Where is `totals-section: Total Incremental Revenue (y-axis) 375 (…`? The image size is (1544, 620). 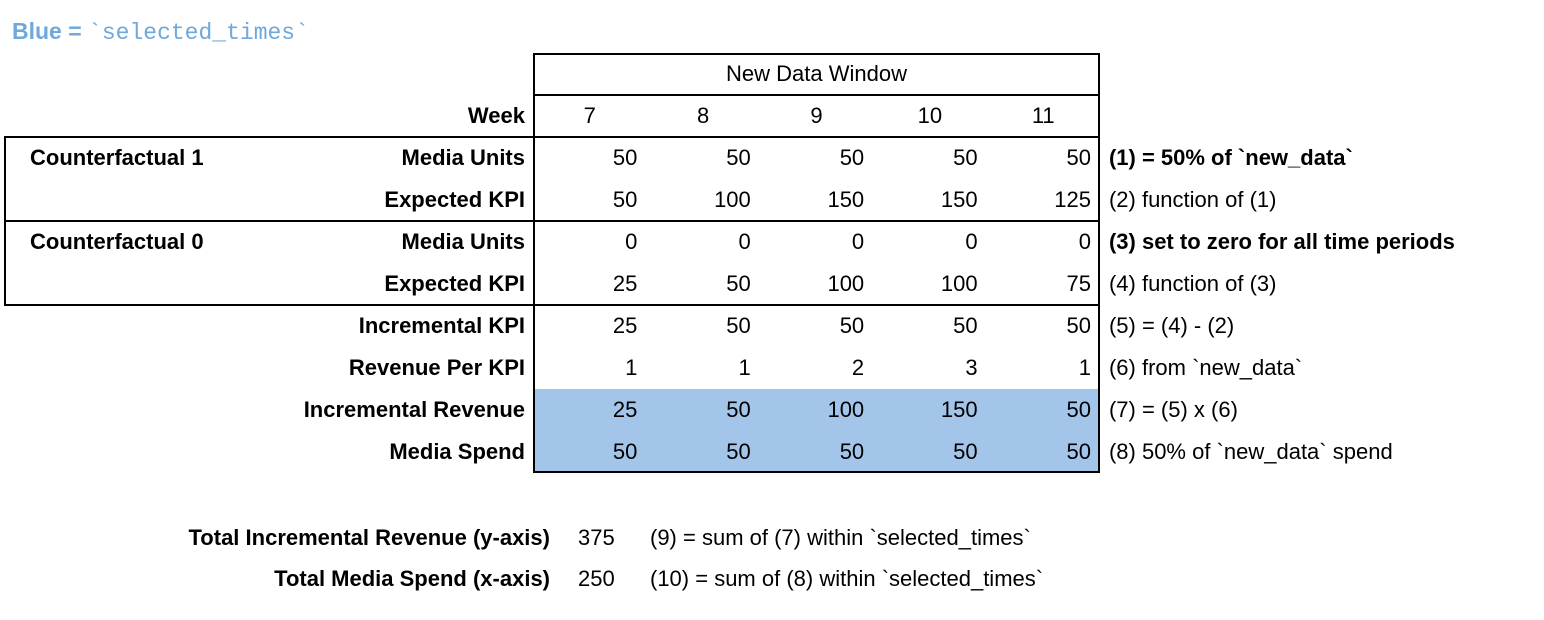 totals-section: Total Incremental Revenue (y-axis) 375 (… is located at coordinates (774, 558).